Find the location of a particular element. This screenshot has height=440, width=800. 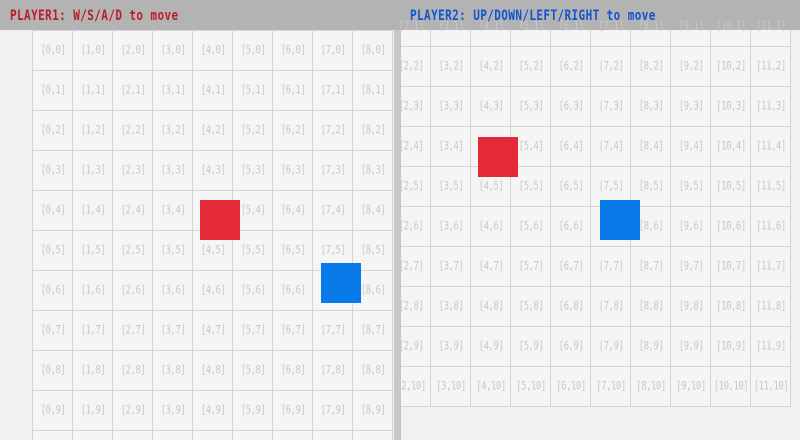

player2-header-label: PLAYER2: UP/DOWN/LEFT/RIGHT to move is located at coordinates (533, 15).